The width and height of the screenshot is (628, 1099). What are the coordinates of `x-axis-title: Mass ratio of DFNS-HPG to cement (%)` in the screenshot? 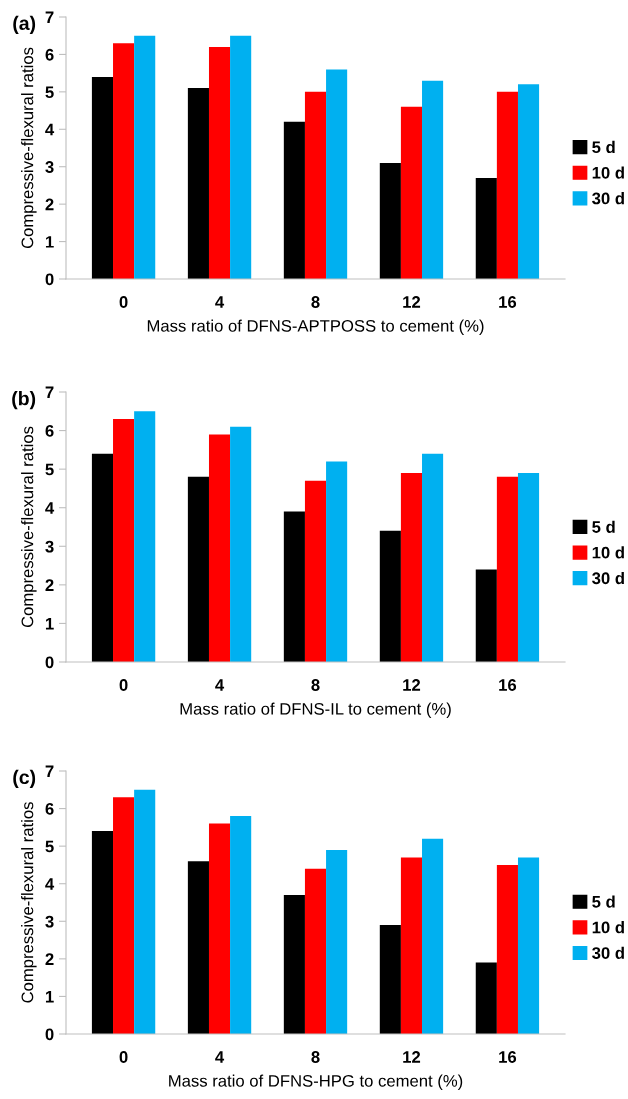 It's located at (316, 1082).